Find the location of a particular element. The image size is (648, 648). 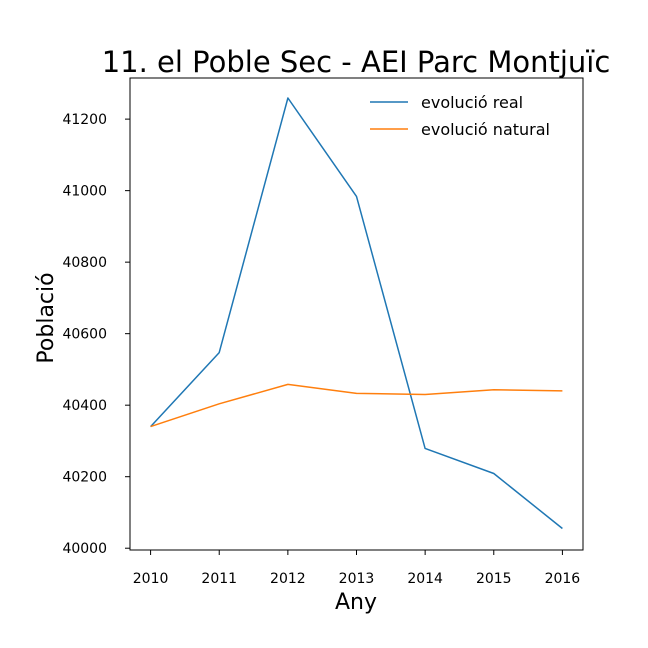

y-axis-title: Població is located at coordinates (46, 317).